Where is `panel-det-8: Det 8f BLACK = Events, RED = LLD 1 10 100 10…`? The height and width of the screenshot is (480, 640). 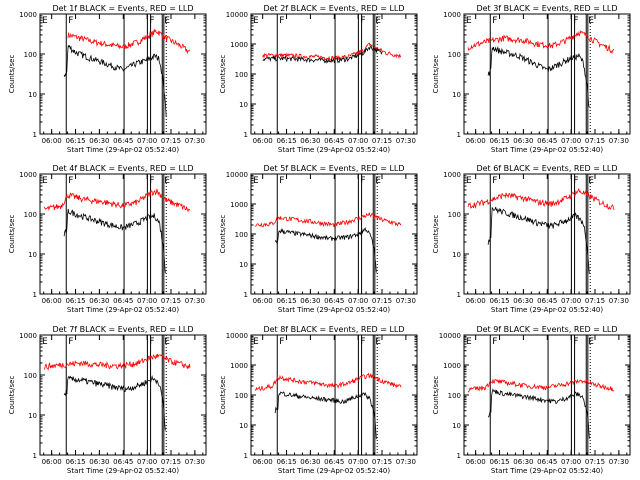 panel-det-8: Det 8f BLACK = Events, RED = LLD 1 10 100 10… is located at coordinates (318, 400).